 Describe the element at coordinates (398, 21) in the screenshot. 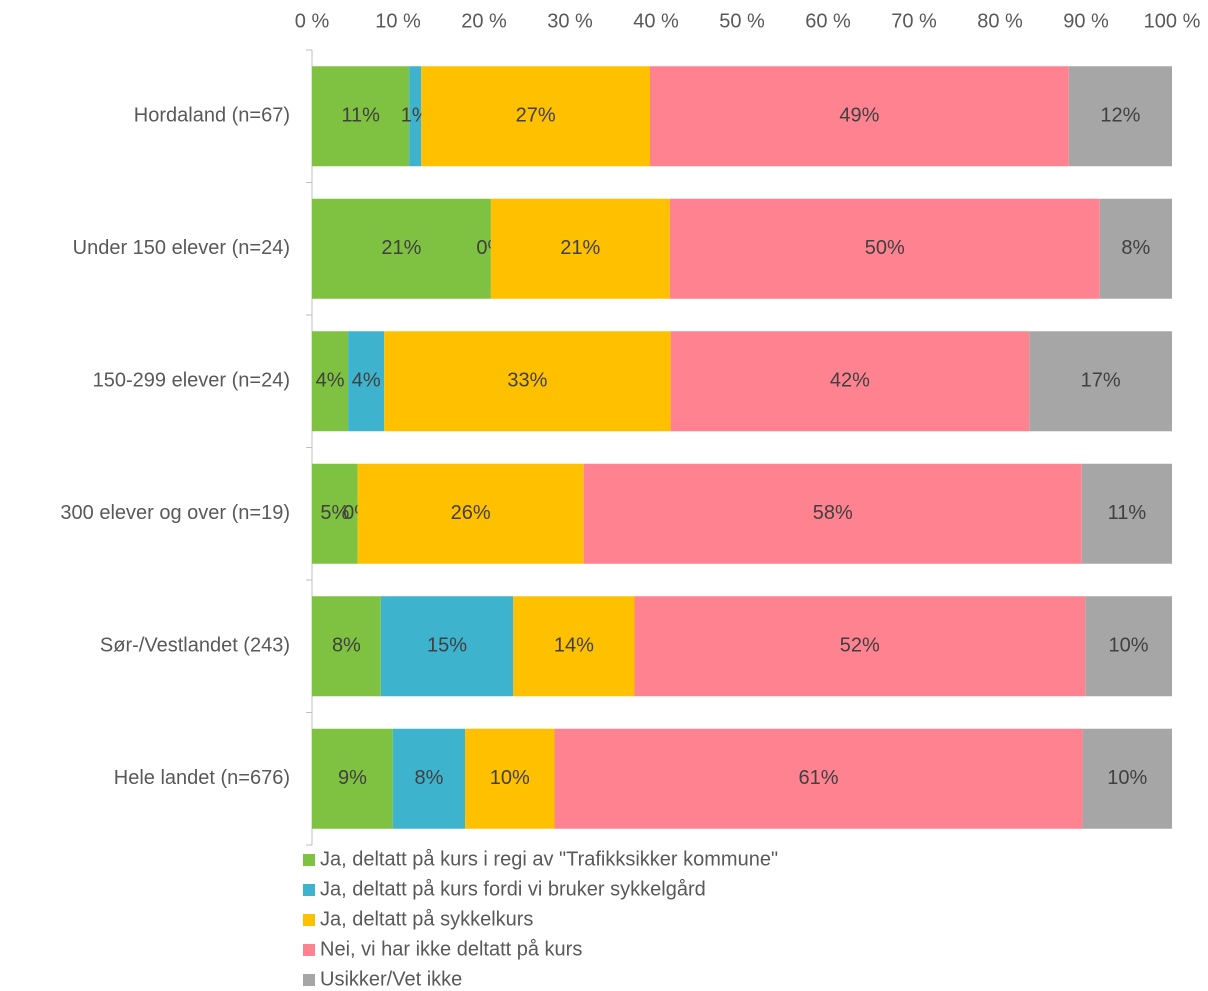

I see `x-tick-label: 10 %` at that location.